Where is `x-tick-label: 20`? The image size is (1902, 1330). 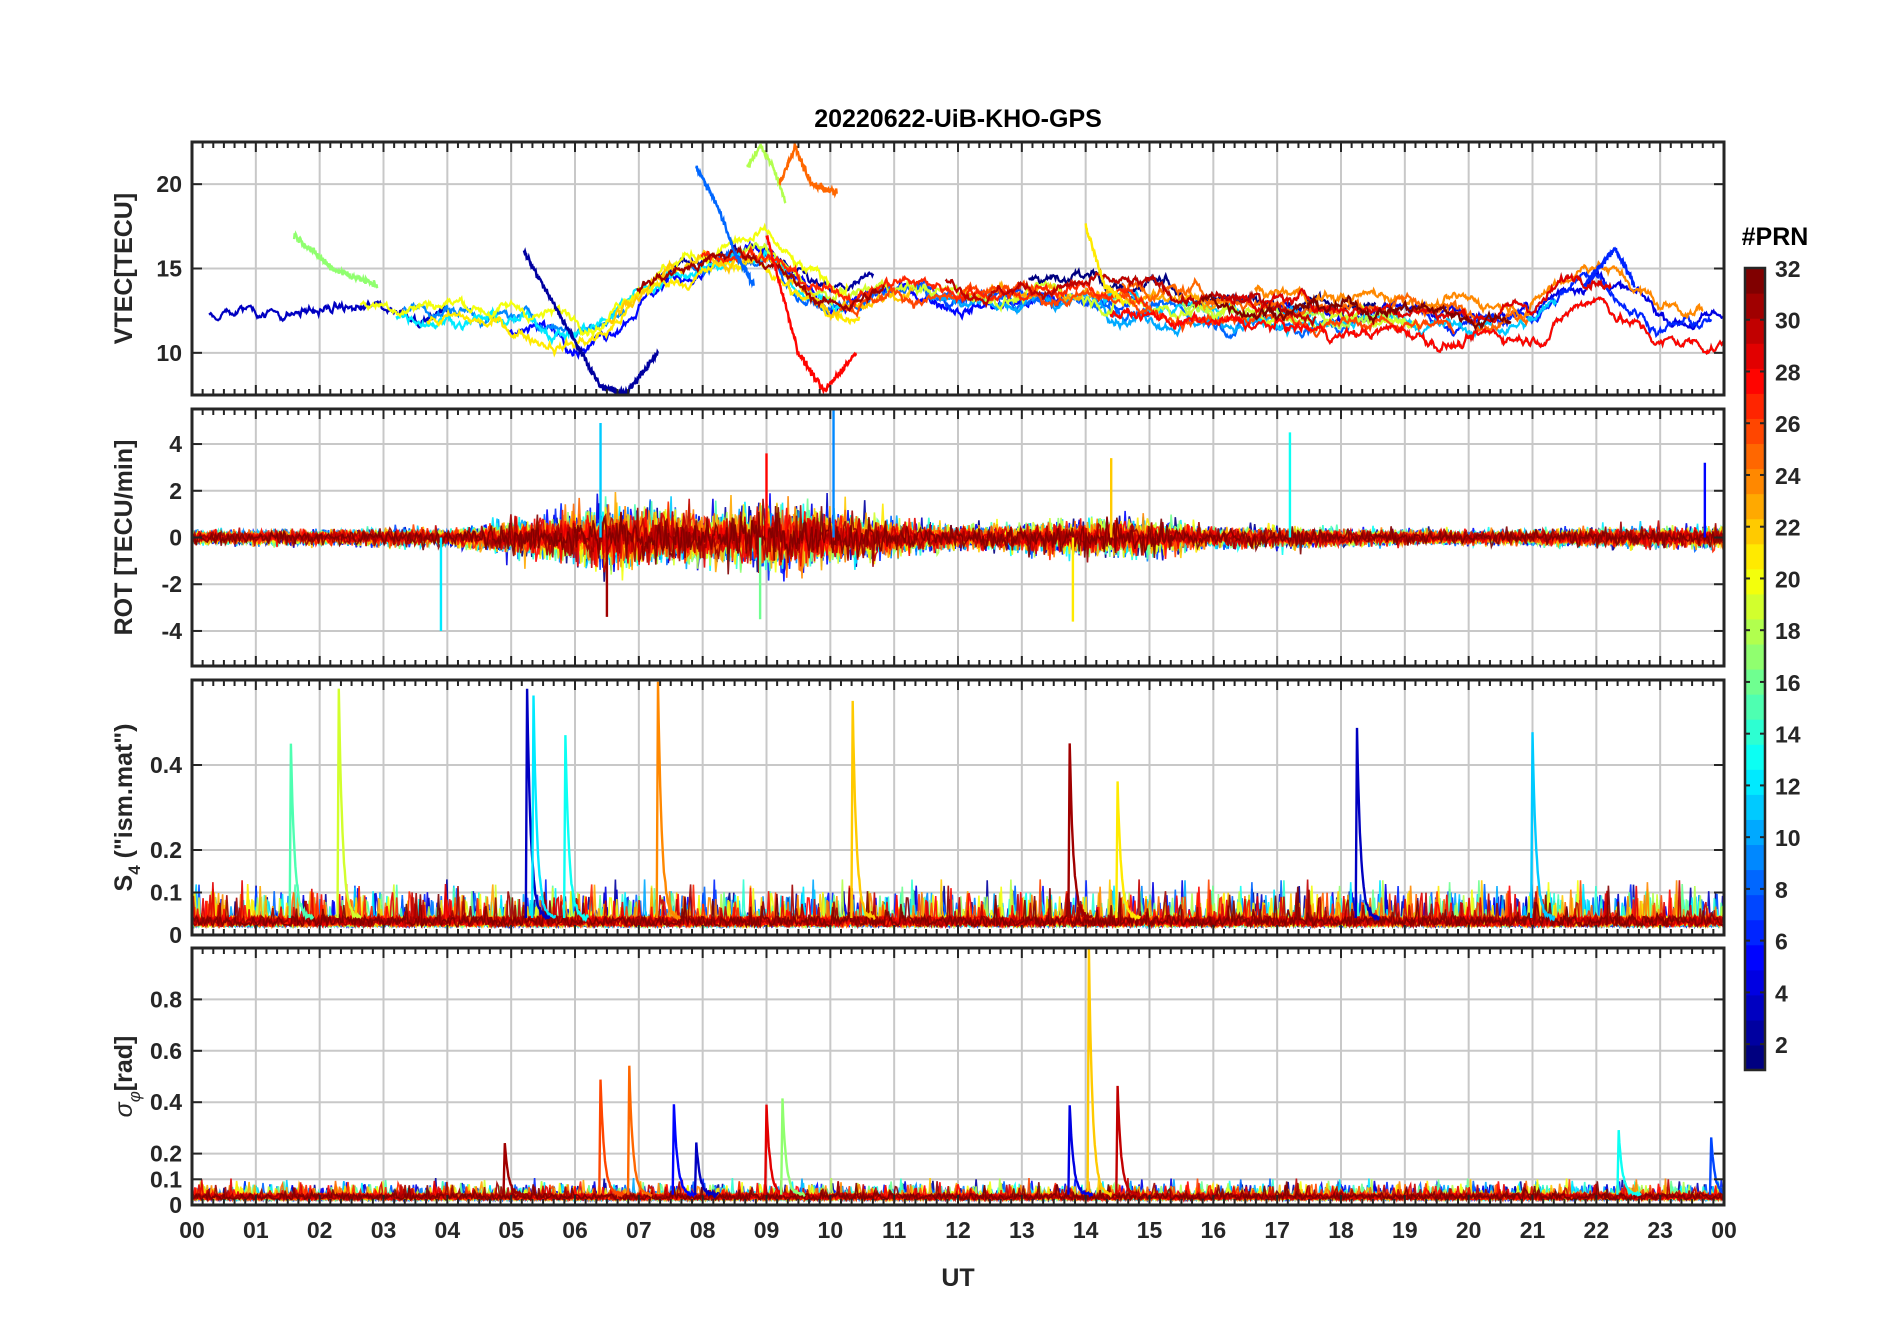 x-tick-label: 20 is located at coordinates (1469, 1230).